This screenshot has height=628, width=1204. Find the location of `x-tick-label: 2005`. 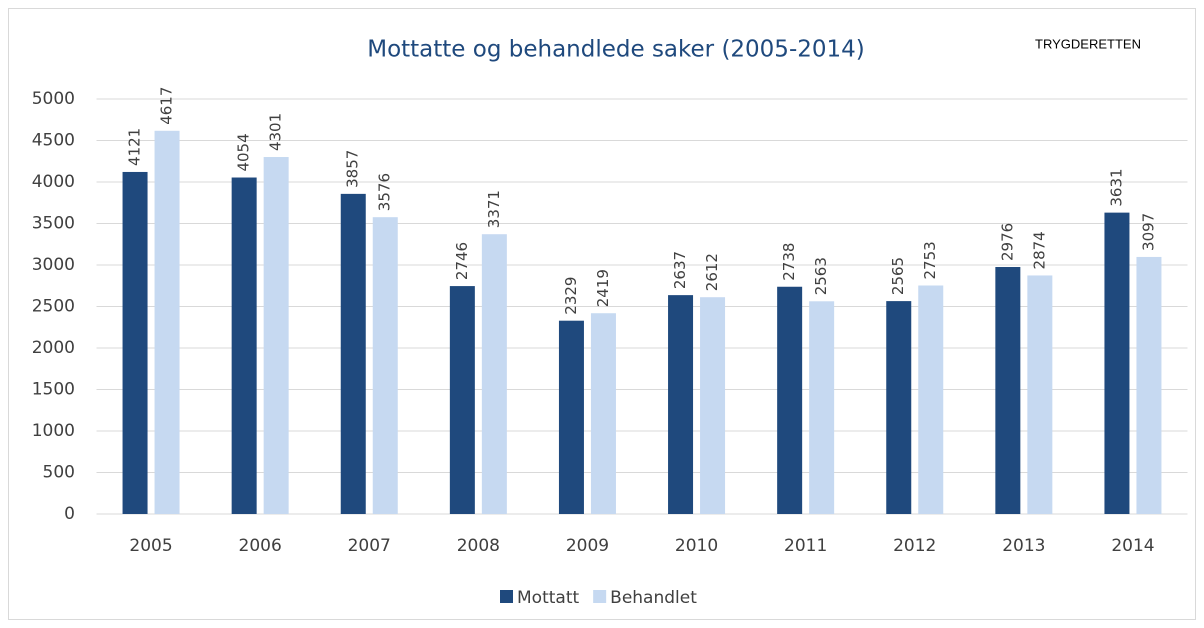

x-tick-label: 2005 is located at coordinates (150, 546).